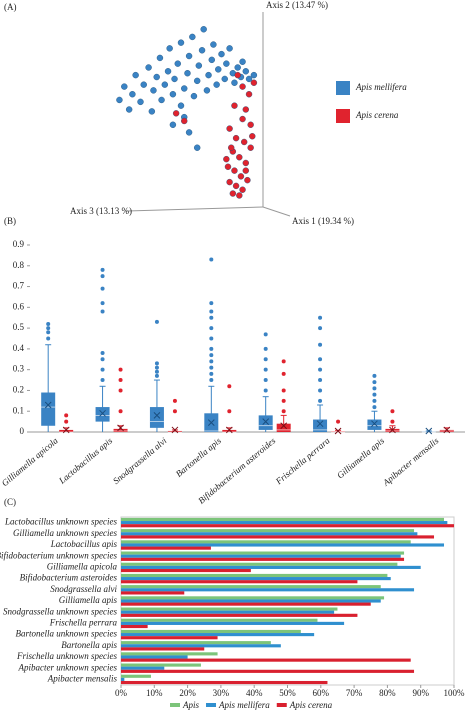 This screenshot has height=714, width=474. What do you see at coordinates (68, 667) in the screenshot?
I see `y-tick-label: Apibacter unknown species` at bounding box center [68, 667].